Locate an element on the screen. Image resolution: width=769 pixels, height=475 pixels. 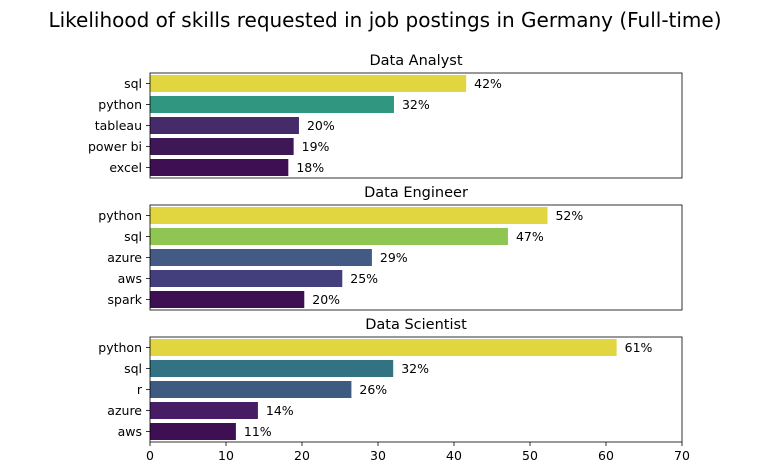
data-label: 29% is located at coordinates (394, 257).